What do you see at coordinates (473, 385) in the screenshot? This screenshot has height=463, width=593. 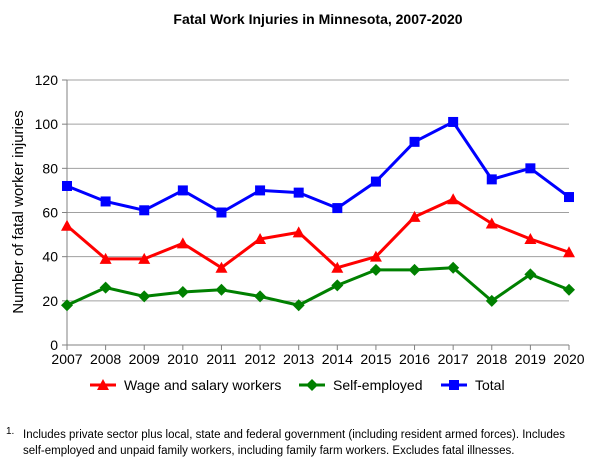 I see `legend-item-total: Total` at bounding box center [473, 385].